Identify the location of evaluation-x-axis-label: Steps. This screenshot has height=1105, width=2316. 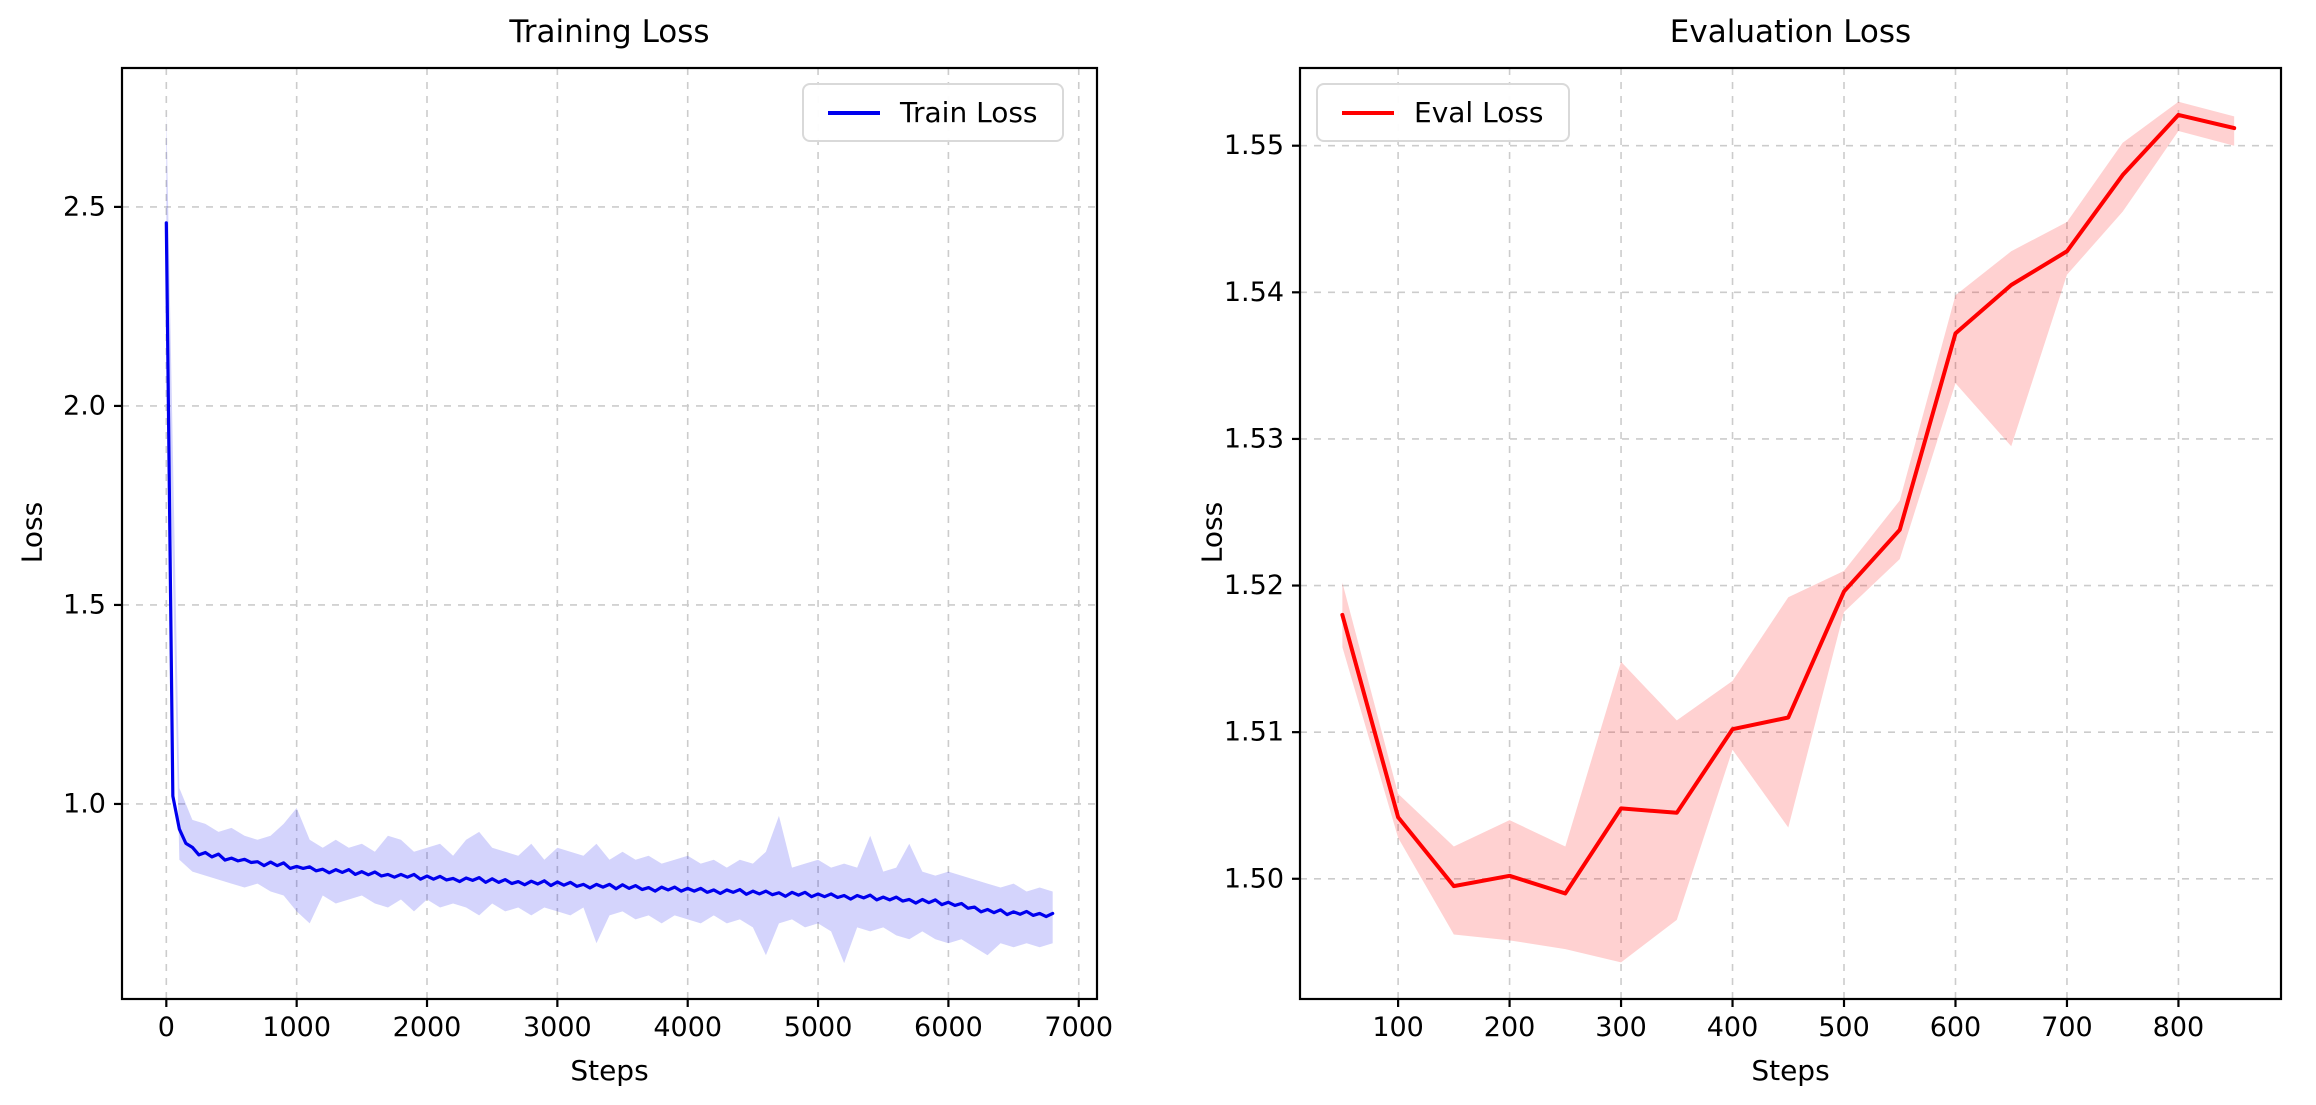
(1790, 1070).